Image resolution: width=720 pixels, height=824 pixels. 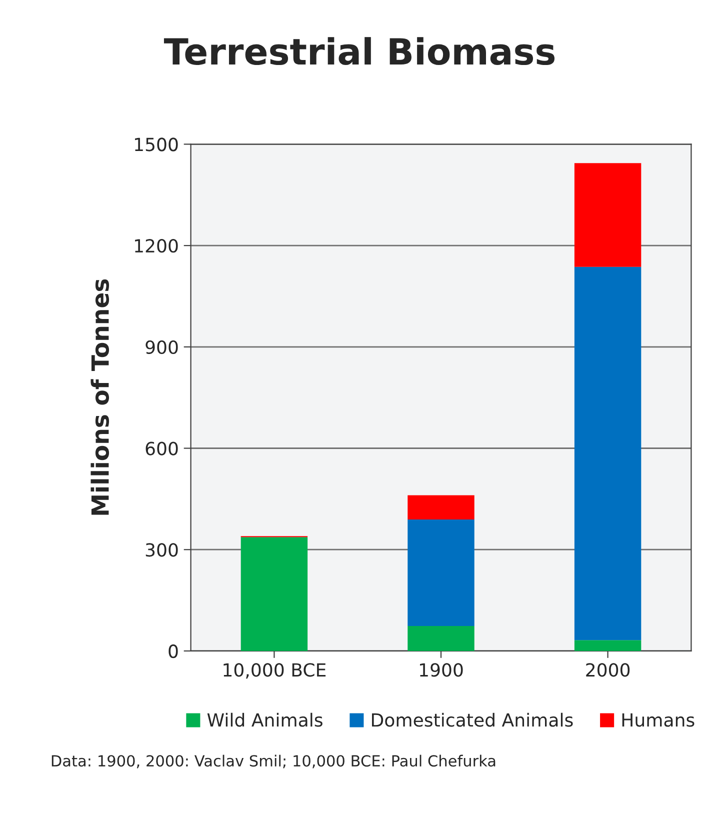 What do you see at coordinates (162, 449) in the screenshot?
I see `y-tick-label: 600` at bounding box center [162, 449].